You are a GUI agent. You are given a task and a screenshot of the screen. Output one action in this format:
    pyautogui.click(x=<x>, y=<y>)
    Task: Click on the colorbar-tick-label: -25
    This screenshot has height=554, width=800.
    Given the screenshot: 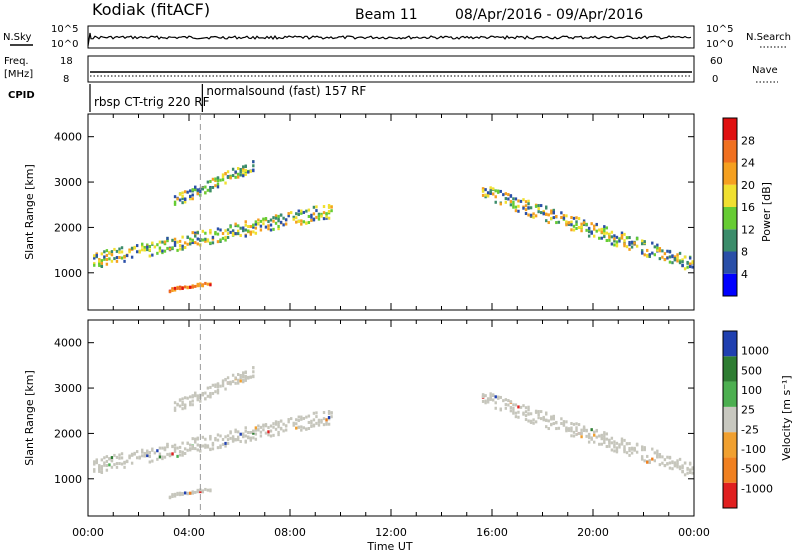 What is the action you would take?
    pyautogui.click(x=750, y=429)
    